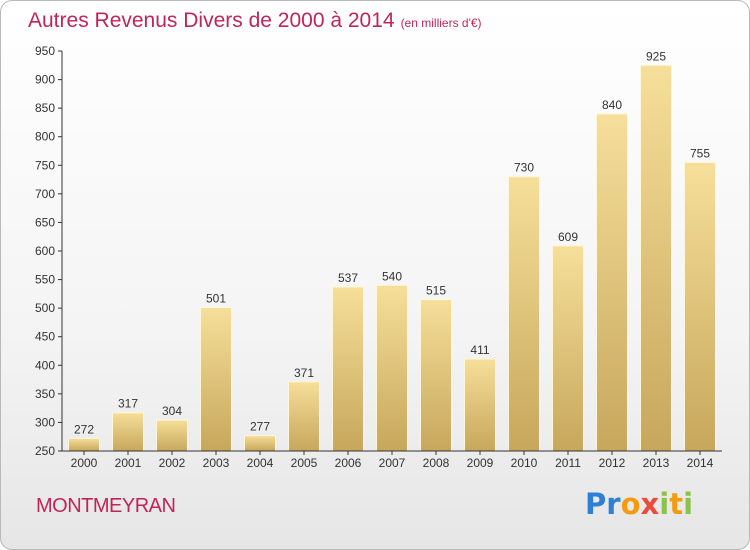 Image resolution: width=750 pixels, height=550 pixels. What do you see at coordinates (45, 108) in the screenshot?
I see `y-tick-label: 850` at bounding box center [45, 108].